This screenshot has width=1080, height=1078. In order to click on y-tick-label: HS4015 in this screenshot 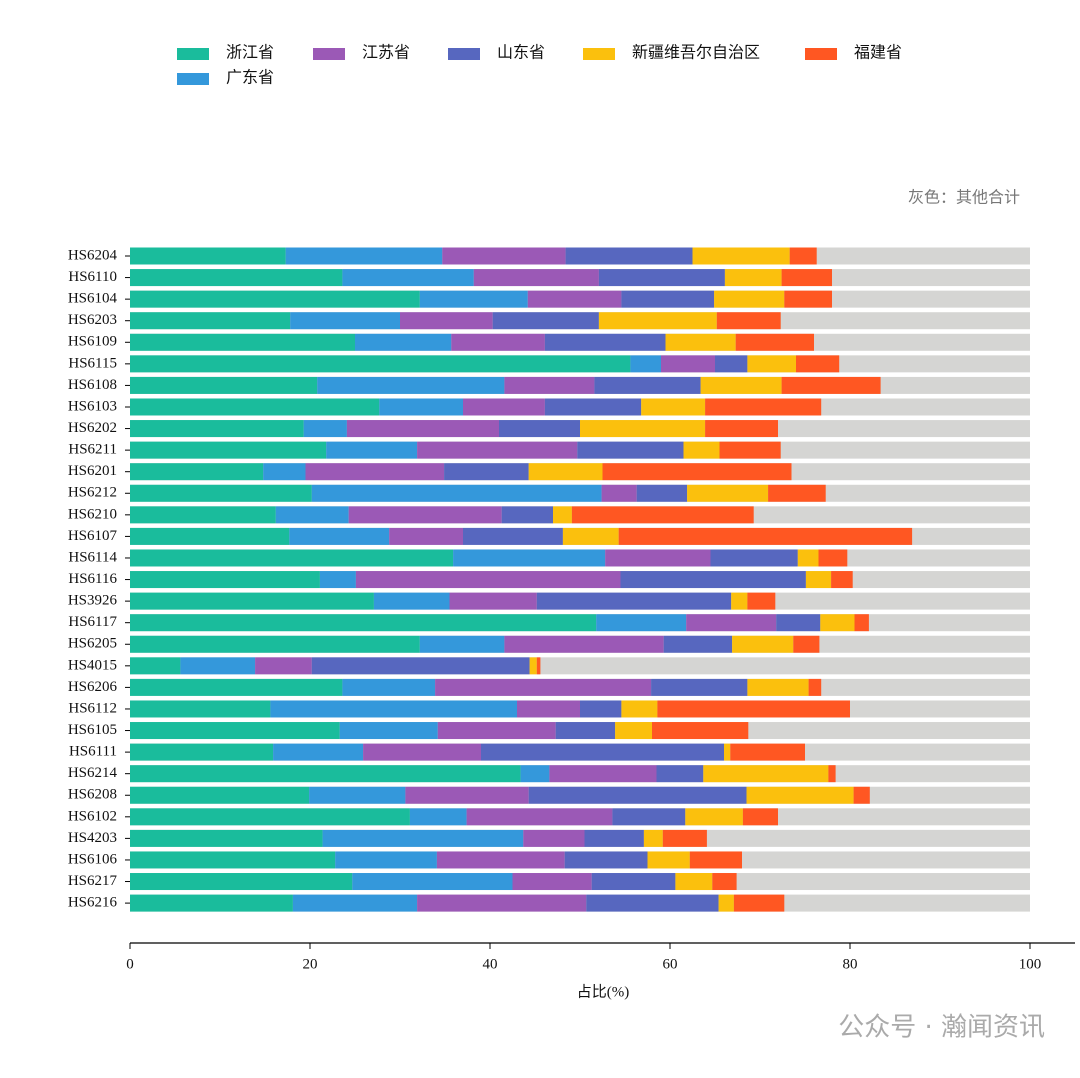, I will do `click(92, 665)`.